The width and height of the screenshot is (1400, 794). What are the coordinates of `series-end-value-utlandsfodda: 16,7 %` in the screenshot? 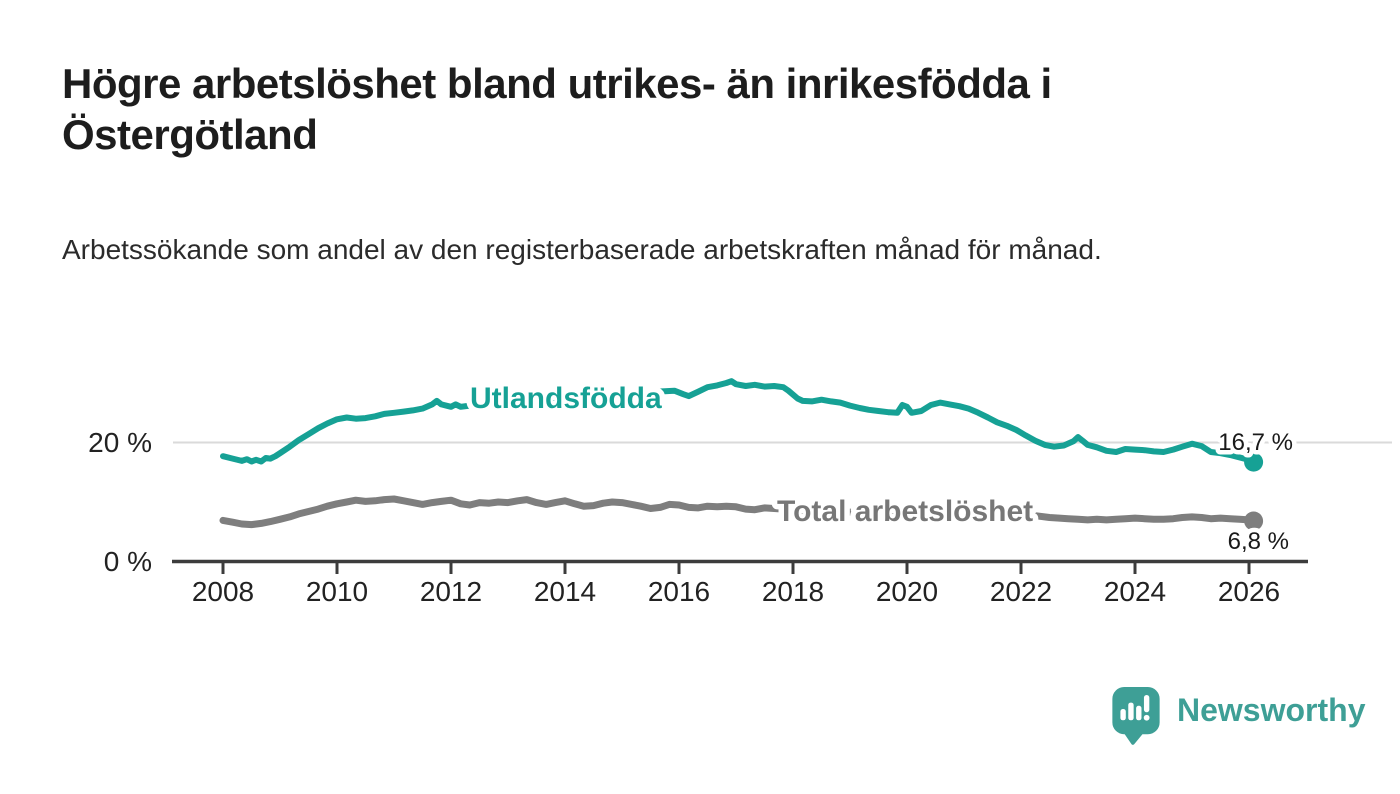 It's located at (1255, 442).